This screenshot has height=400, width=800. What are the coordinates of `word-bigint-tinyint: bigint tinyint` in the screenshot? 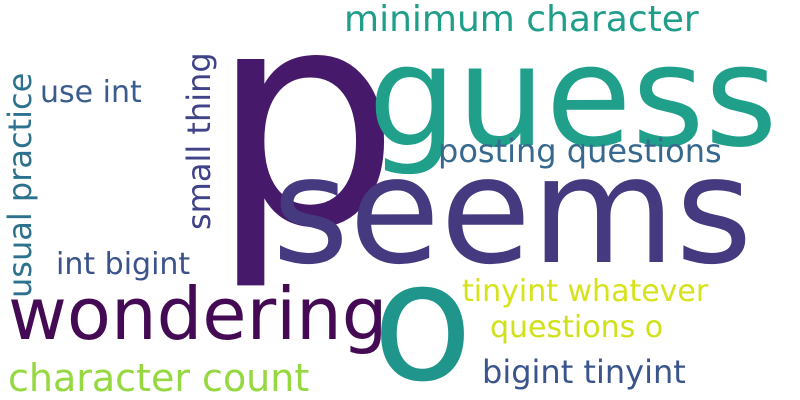 It's located at (584, 372).